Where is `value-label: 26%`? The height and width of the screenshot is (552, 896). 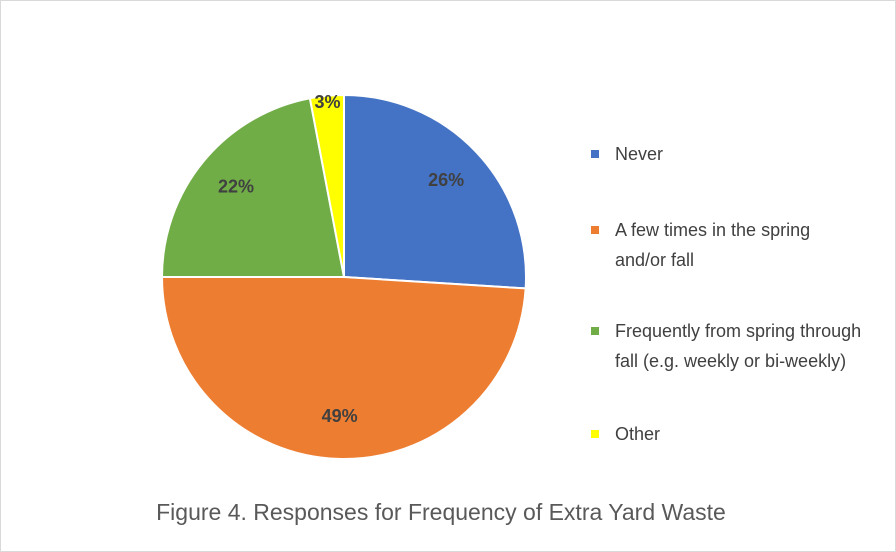 value-label: 26% is located at coordinates (446, 180).